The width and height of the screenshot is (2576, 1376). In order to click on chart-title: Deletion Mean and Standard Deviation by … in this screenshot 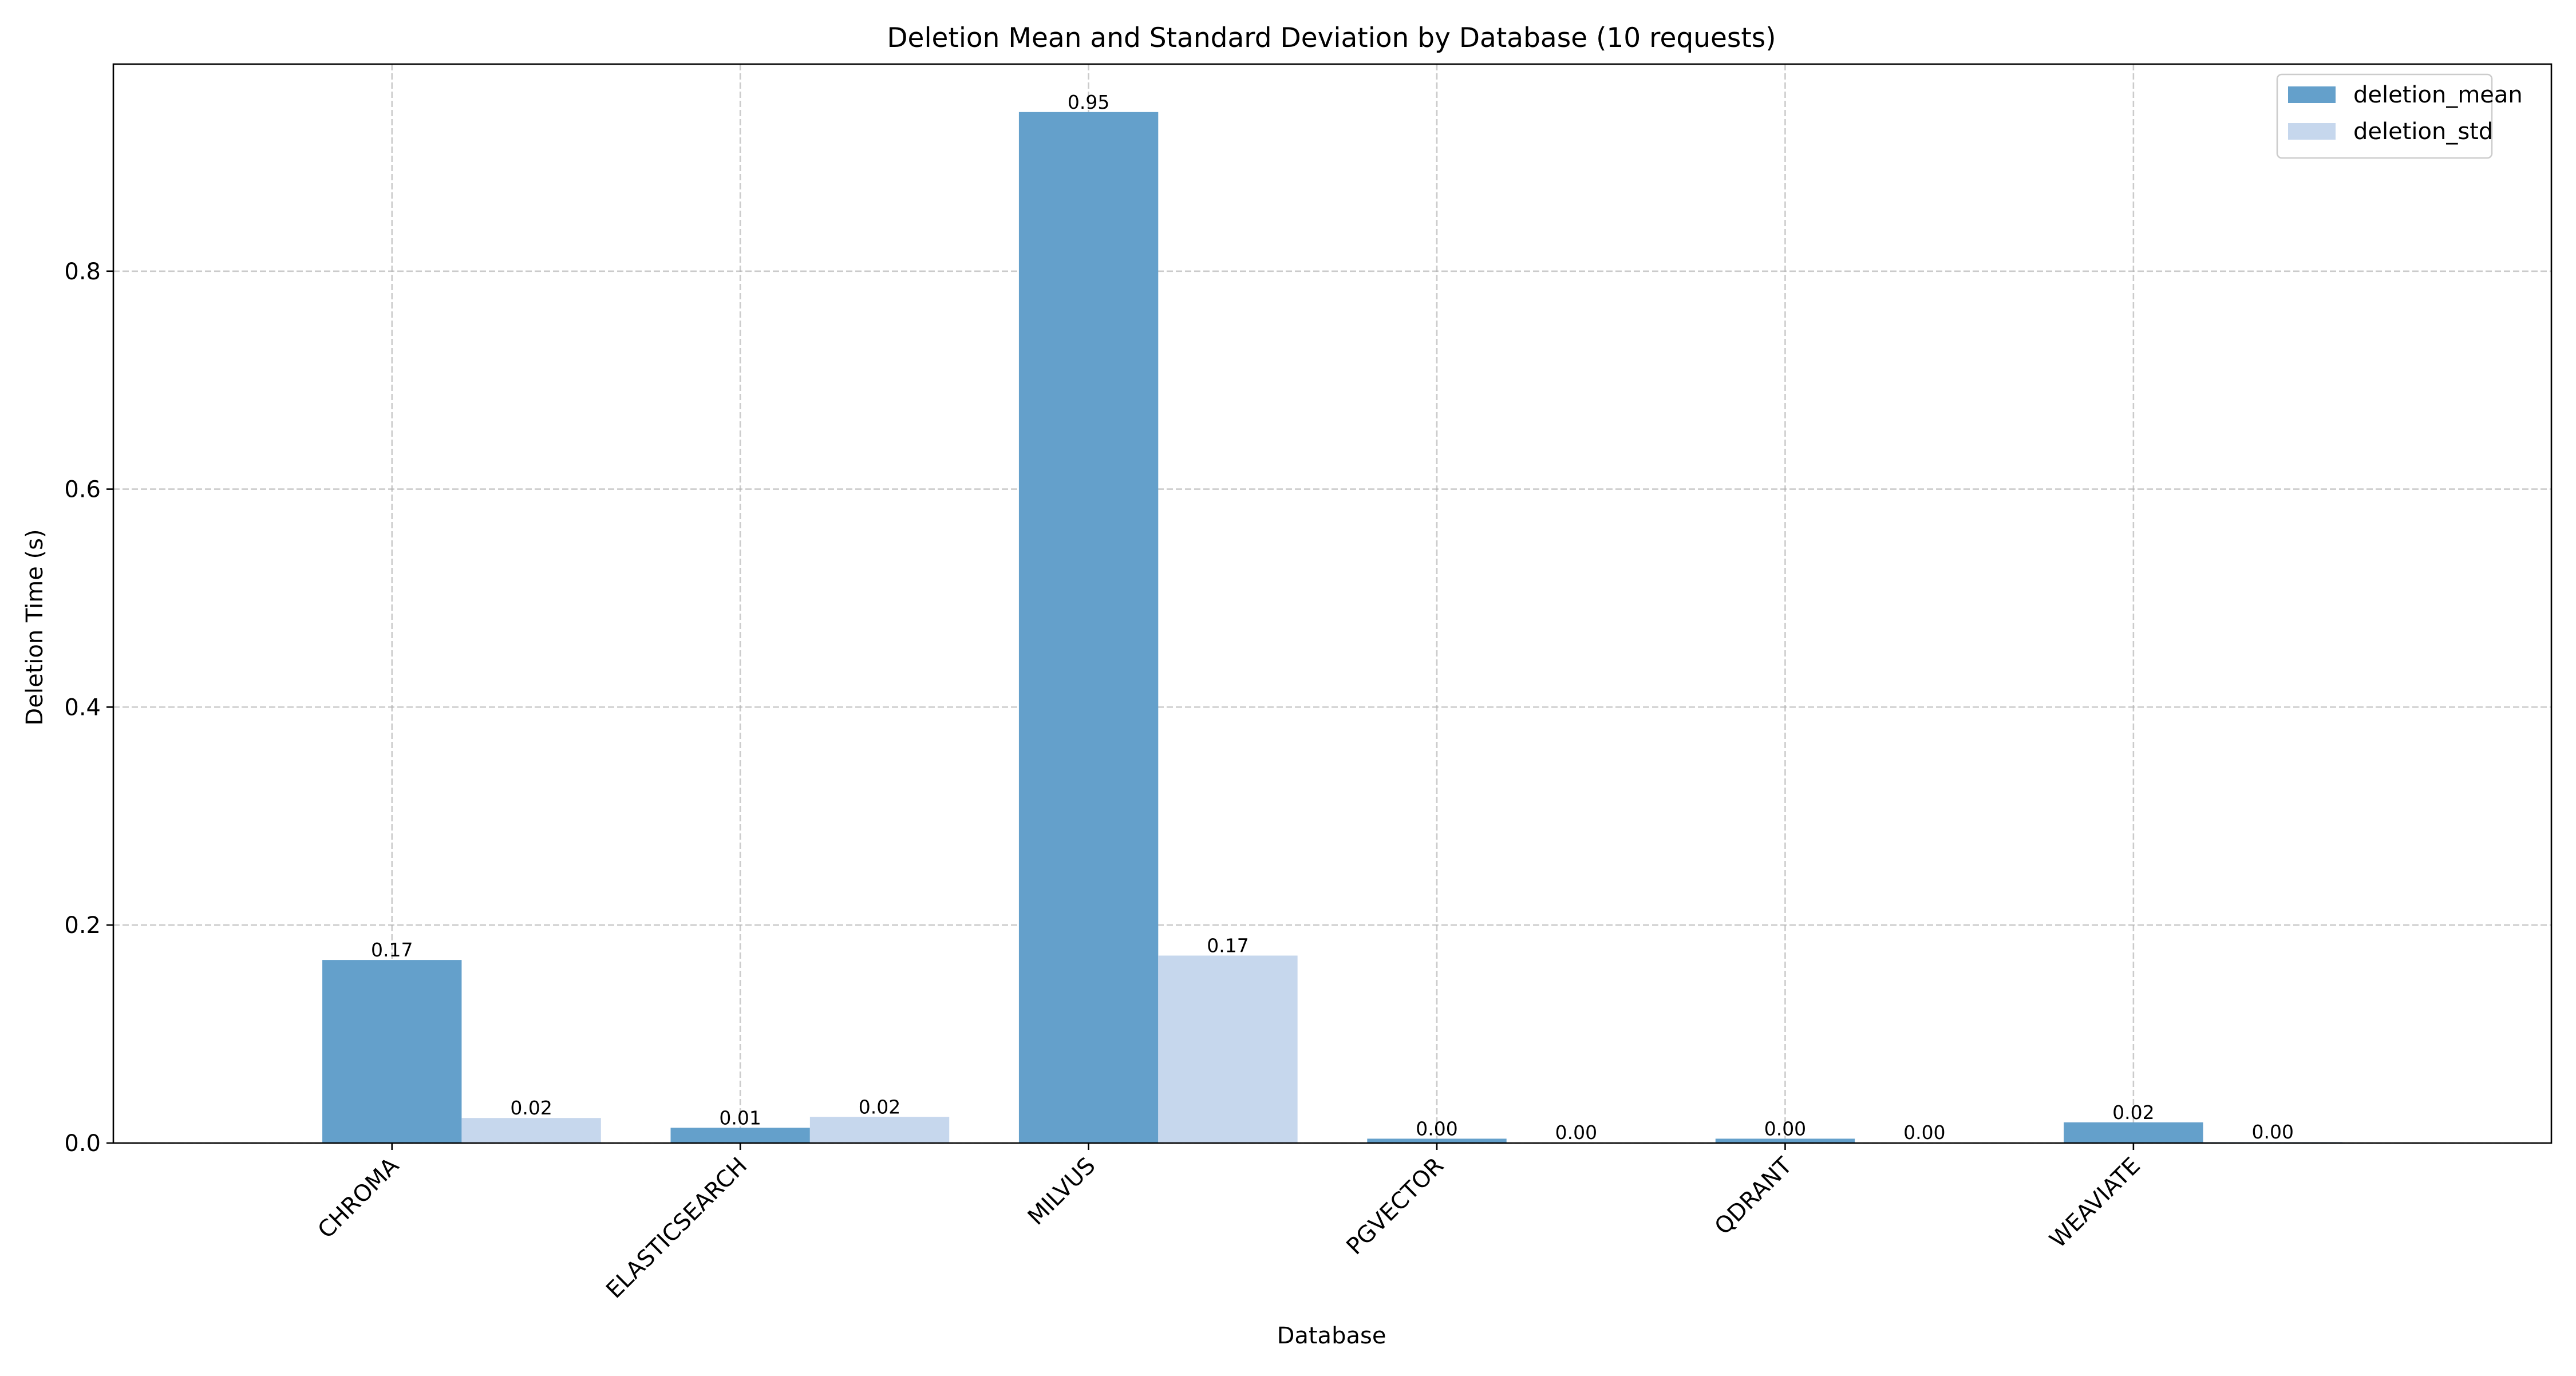, I will do `click(1331, 38)`.